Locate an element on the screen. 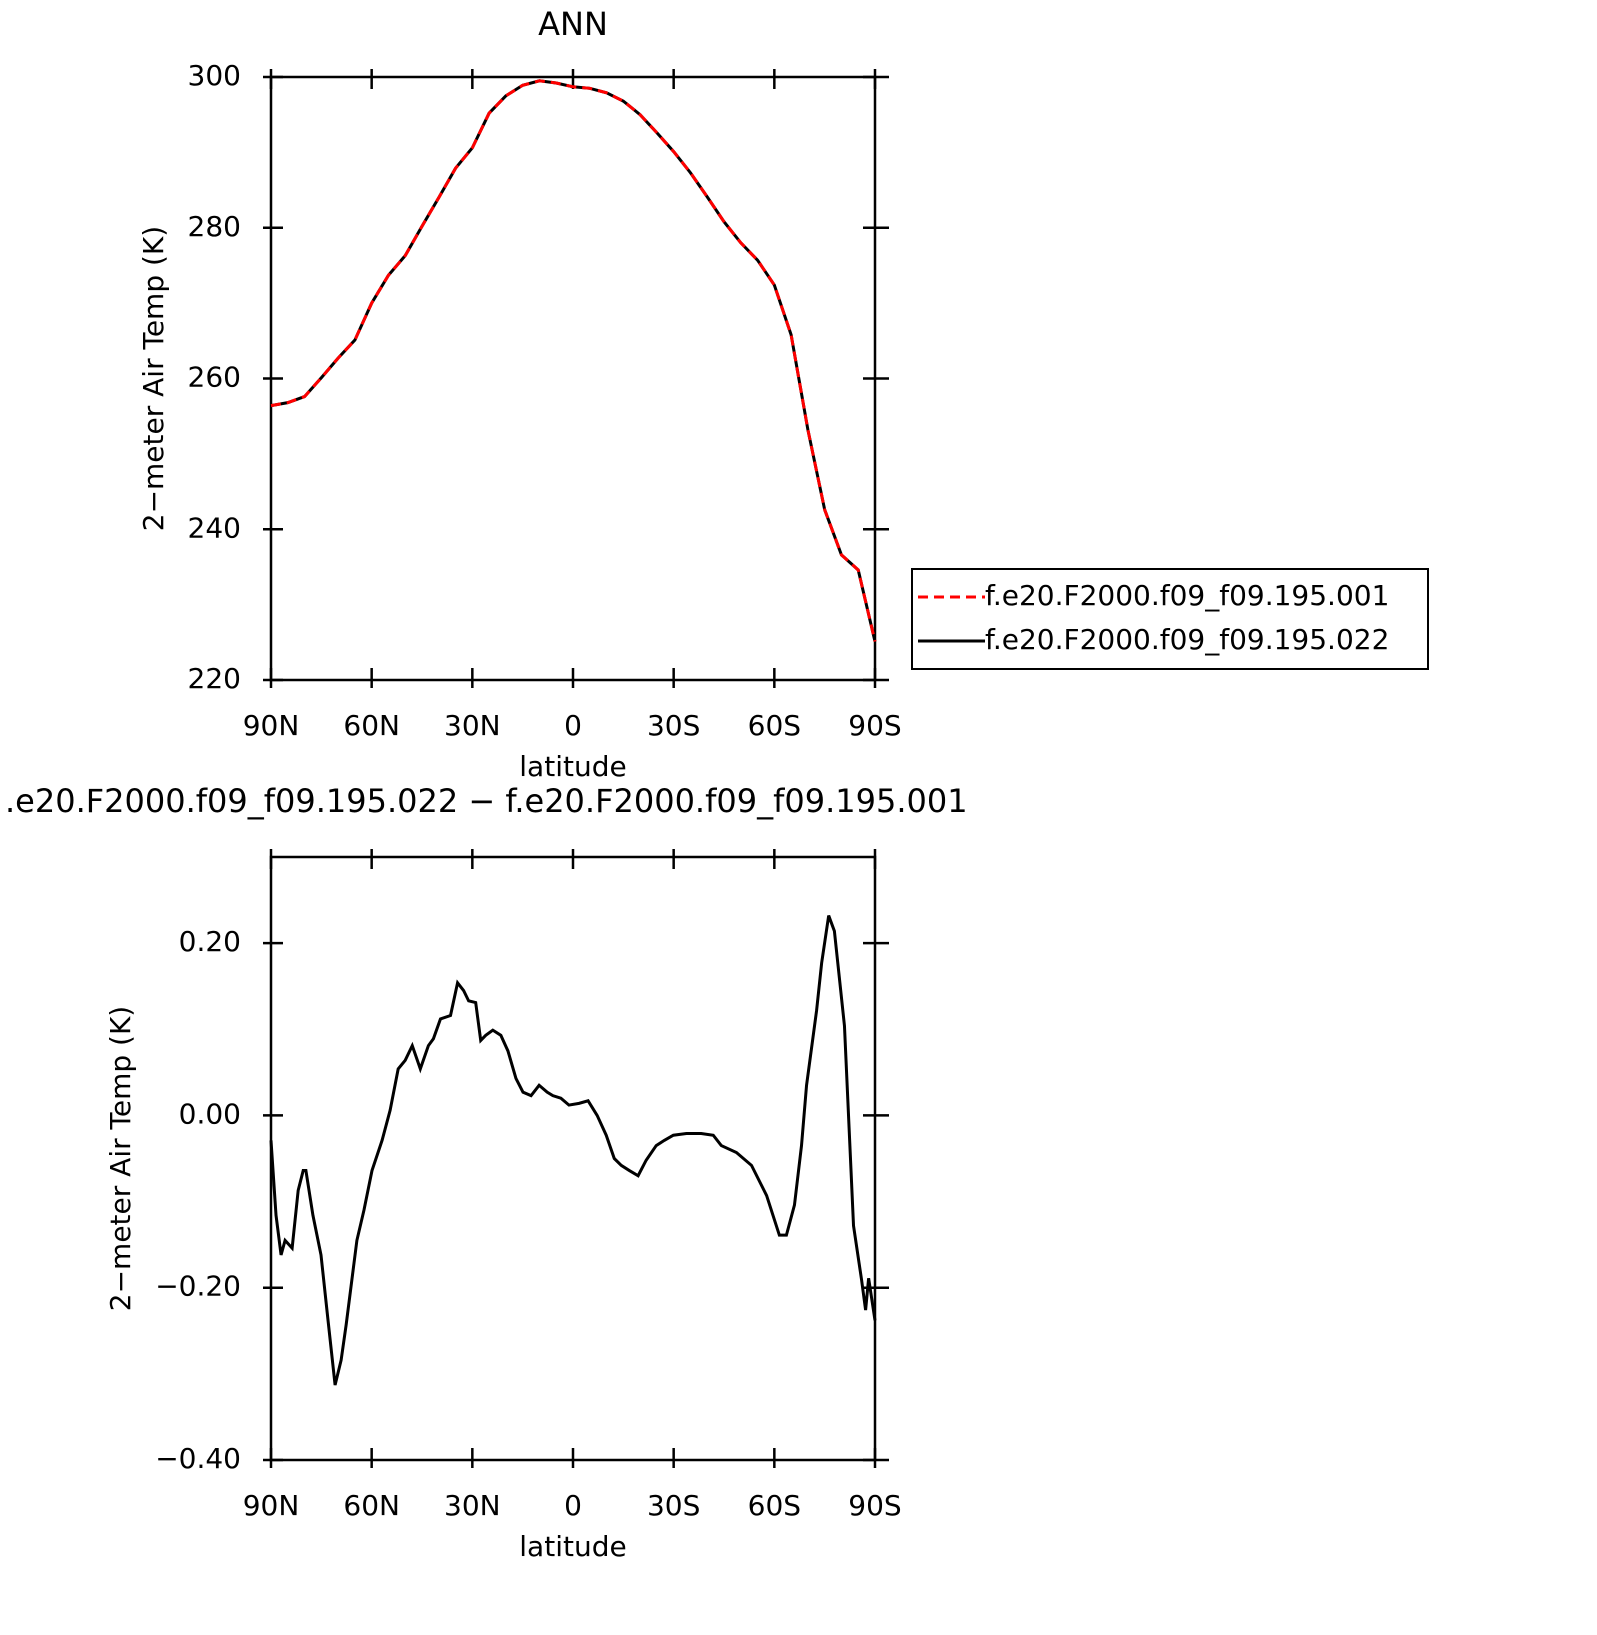  legend-box is located at coordinates (1170, 619).